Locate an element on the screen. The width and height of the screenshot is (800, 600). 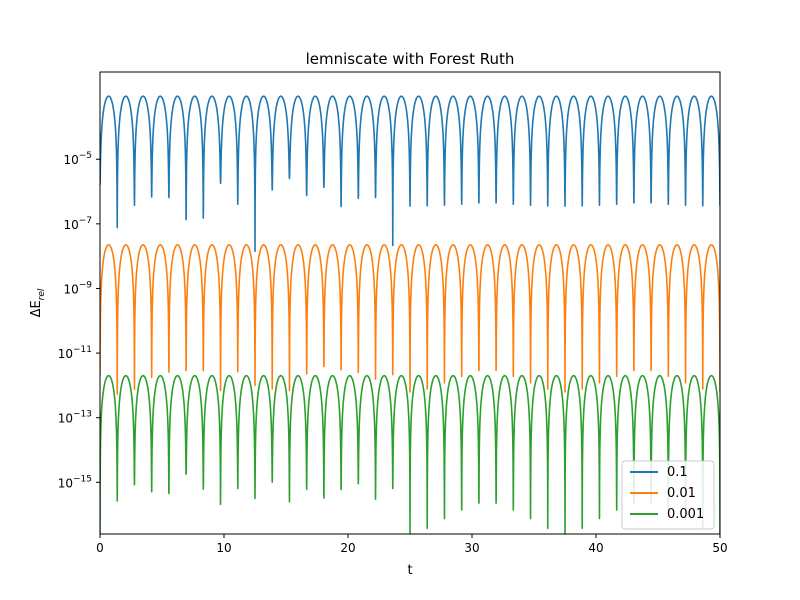
x-tick-label: 10 is located at coordinates (223, 548).